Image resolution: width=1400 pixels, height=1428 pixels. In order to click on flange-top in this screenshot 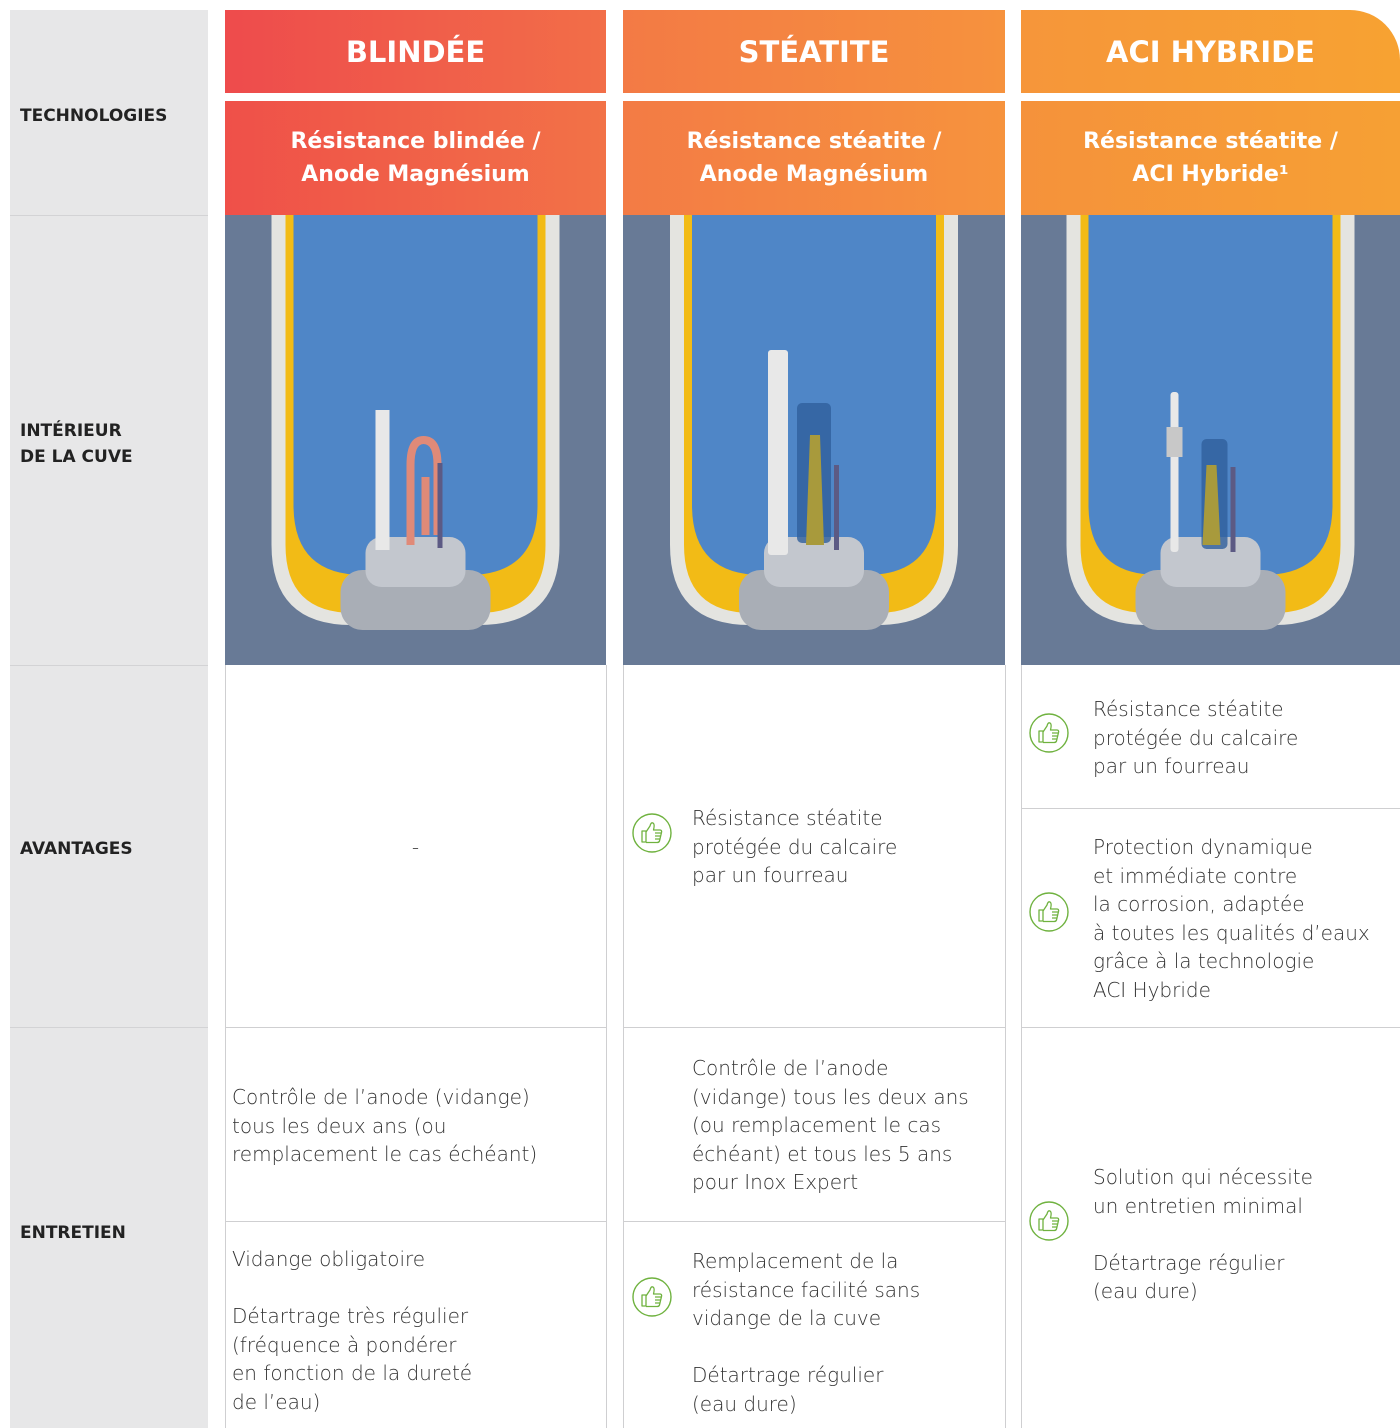, I will do `click(415, 562)`.